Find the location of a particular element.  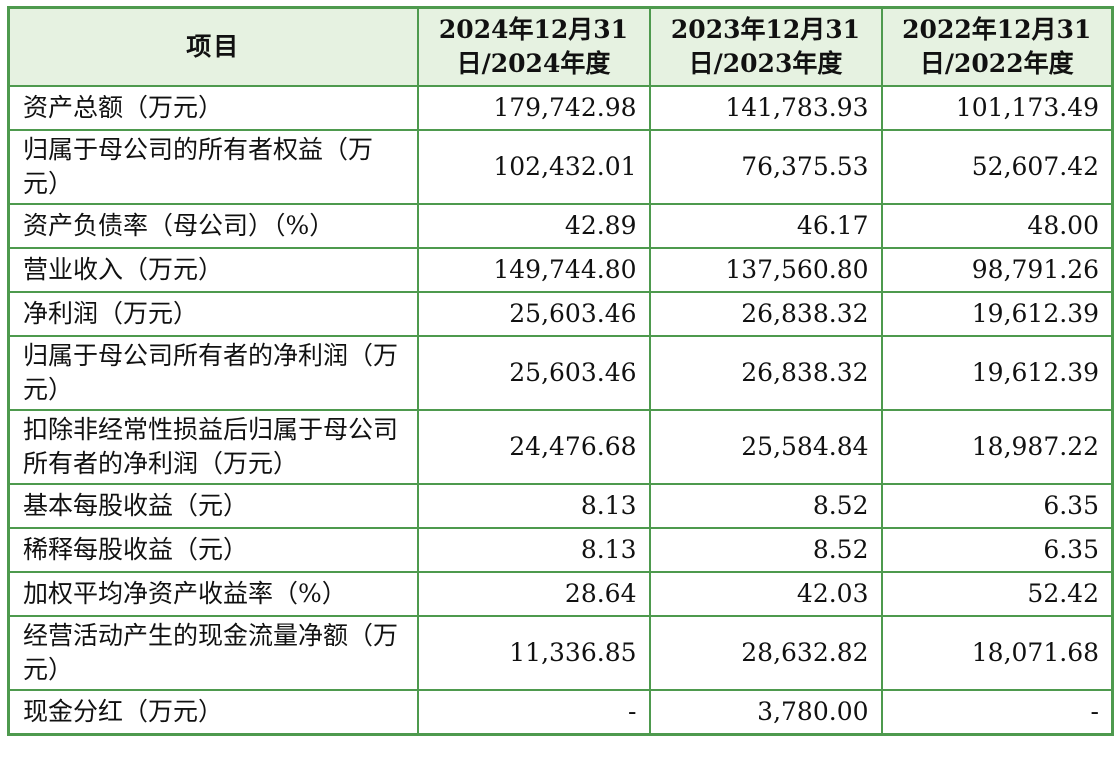

row-label: 加权平均净资产收益率（%） is located at coordinates (213, 594).